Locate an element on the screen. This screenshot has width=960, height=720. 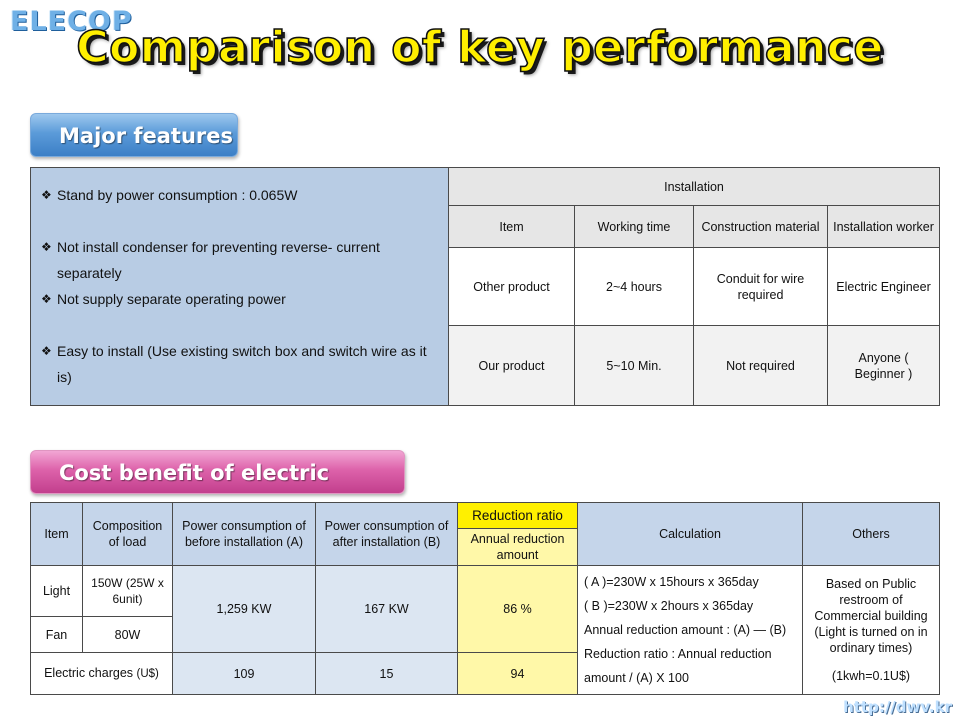
table-row: Fan 80W is located at coordinates (485, 635).